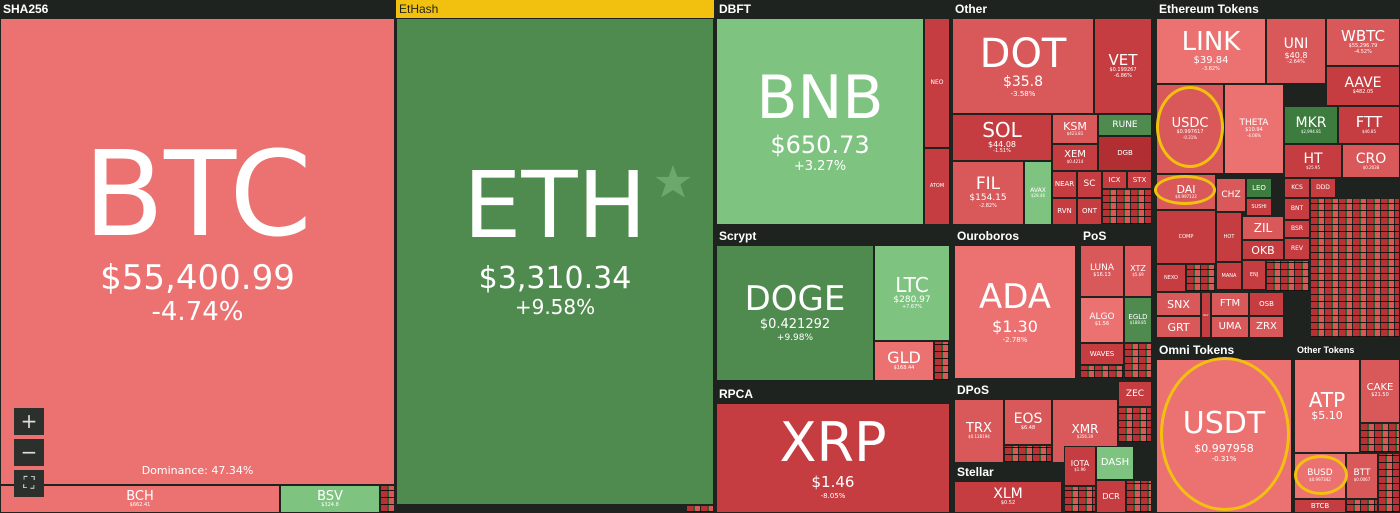 The image size is (1400, 513). What do you see at coordinates (1075, 157) in the screenshot?
I see `tile-xem: XEM $0.4214` at bounding box center [1075, 157].